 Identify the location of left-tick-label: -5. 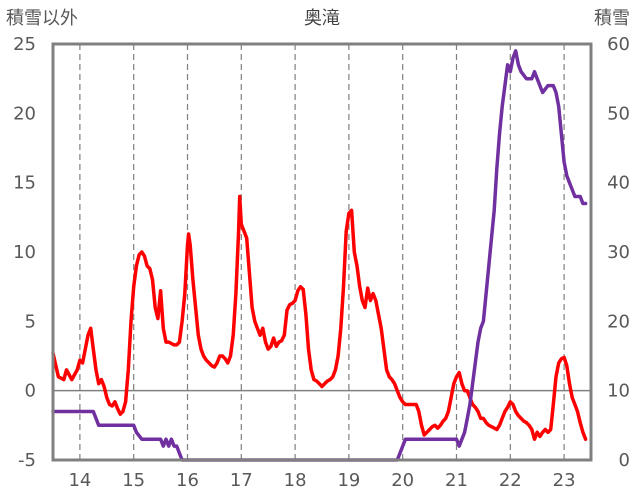
(27, 460).